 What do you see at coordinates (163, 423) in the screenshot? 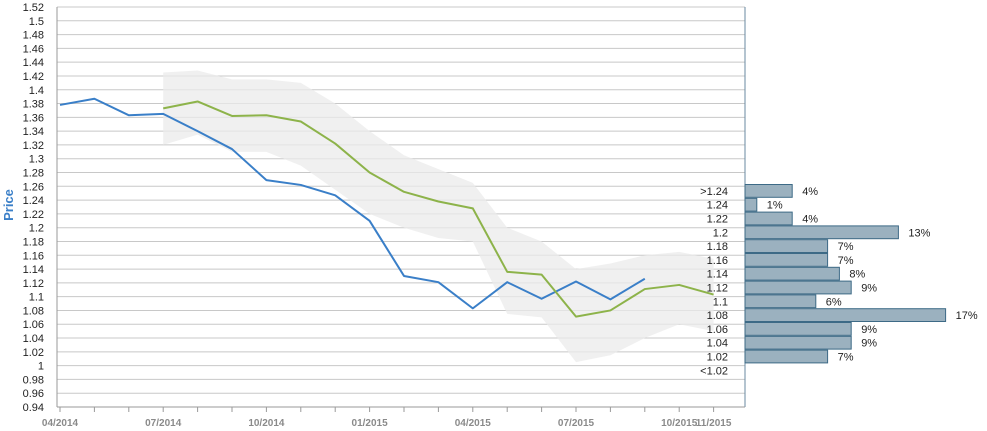
I see `x-tick-label: 07/2014` at bounding box center [163, 423].